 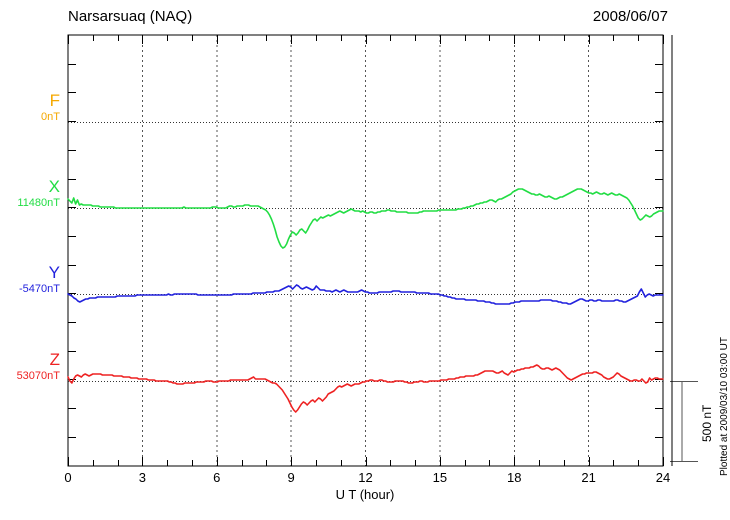 What do you see at coordinates (130, 16) in the screenshot?
I see `page-title: Narsarsuaq (NAQ)` at bounding box center [130, 16].